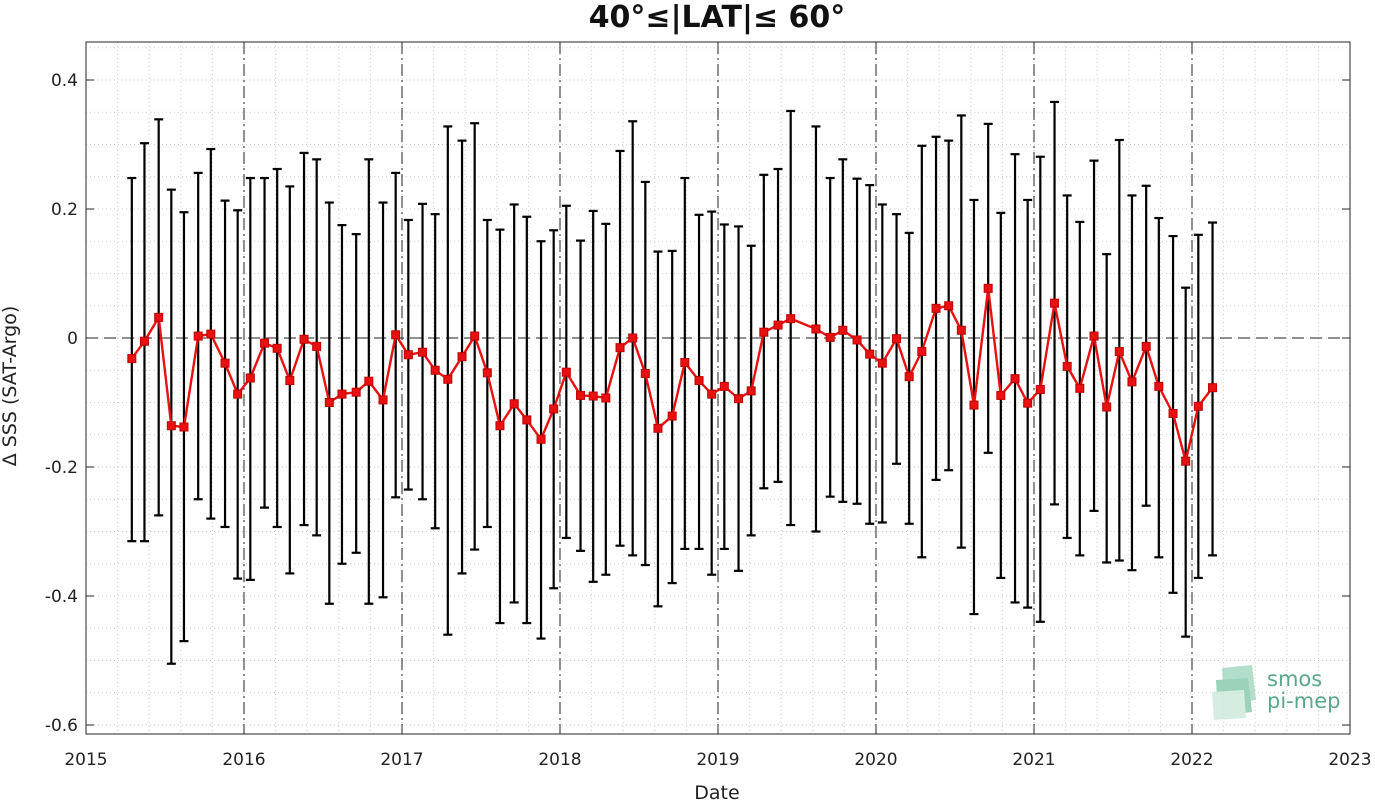 The width and height of the screenshot is (1375, 801). Describe the element at coordinates (61, 468) in the screenshot. I see `y-tick-label: -0.2` at that location.